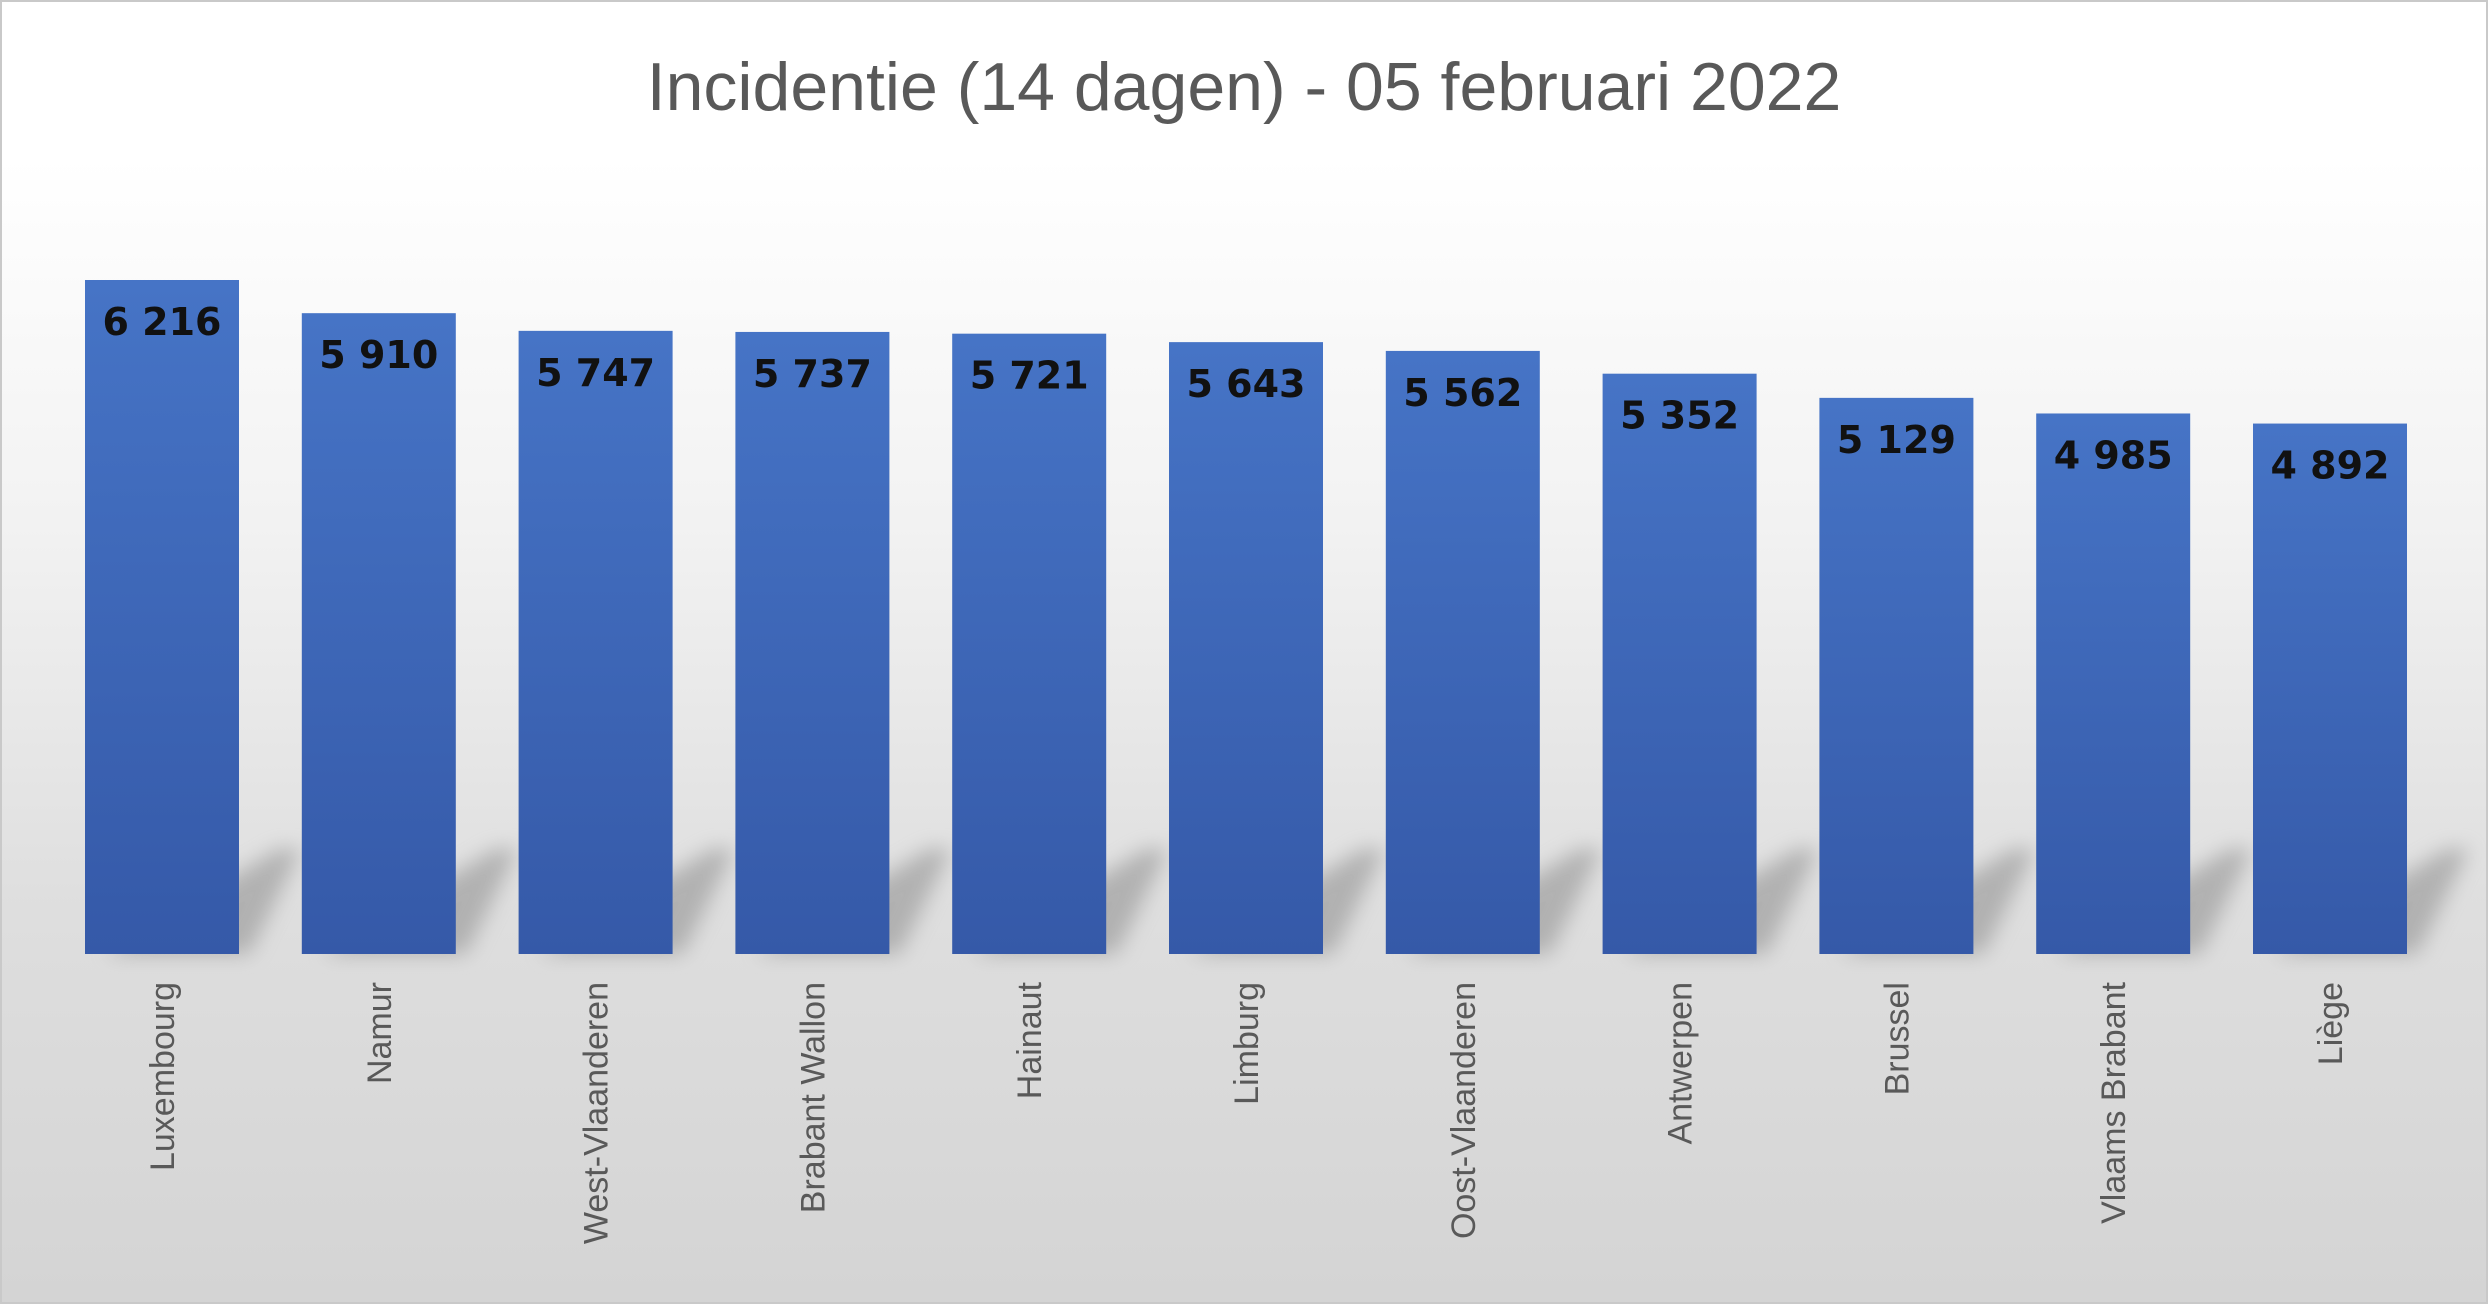 The height and width of the screenshot is (1304, 2488). I want to click on bar-antwerpen, so click(1679, 663).